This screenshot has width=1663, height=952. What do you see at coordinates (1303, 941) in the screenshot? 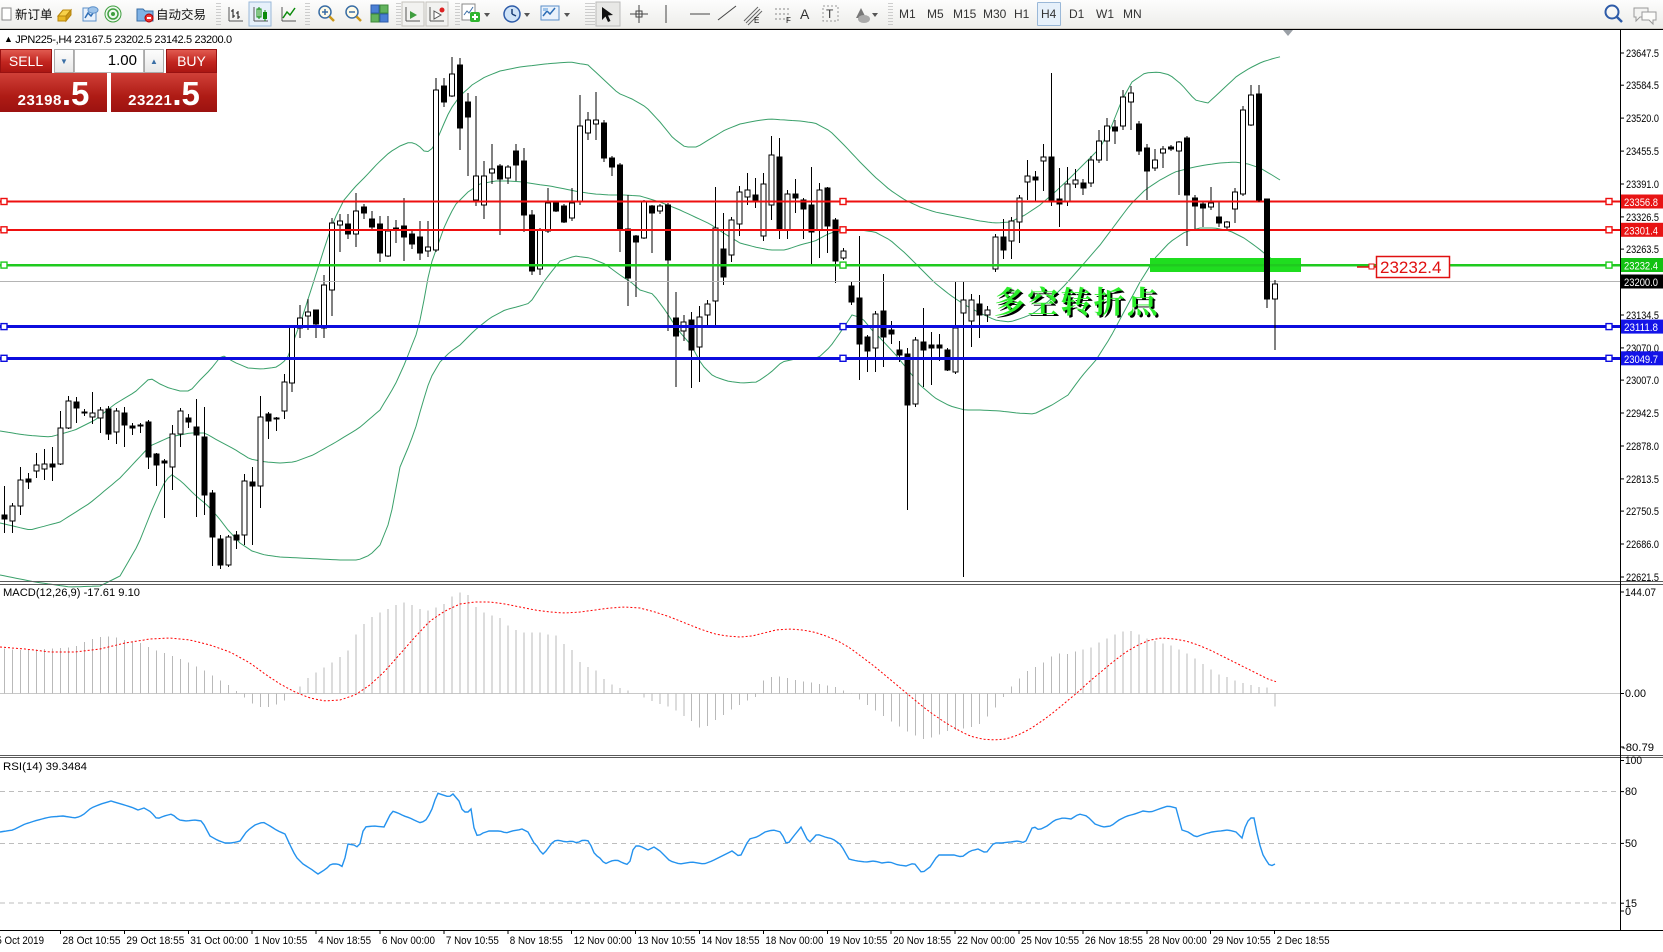
I see `svg-text: 2 Dec 18:55` at bounding box center [1303, 941].